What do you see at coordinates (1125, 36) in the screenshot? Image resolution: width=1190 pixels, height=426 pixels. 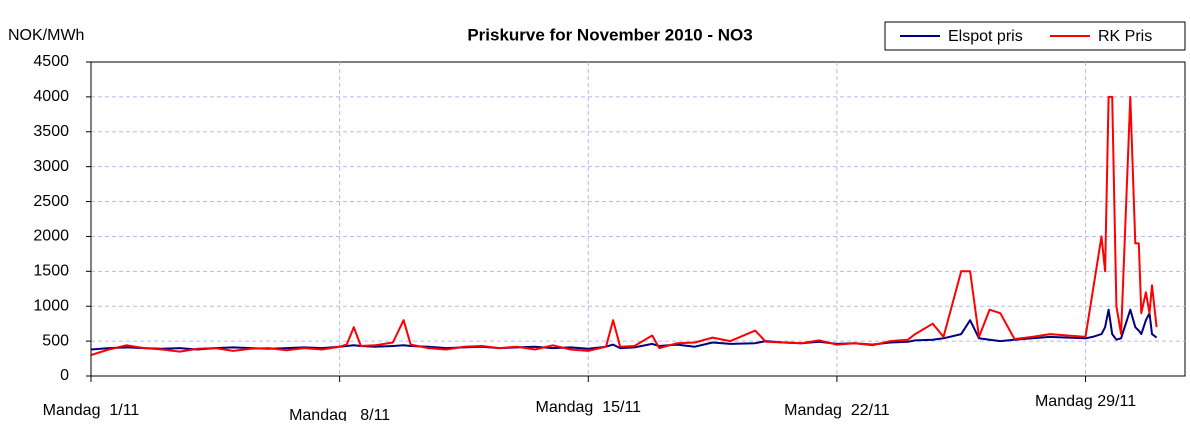 I see `legend-label: RK Pris` at bounding box center [1125, 36].